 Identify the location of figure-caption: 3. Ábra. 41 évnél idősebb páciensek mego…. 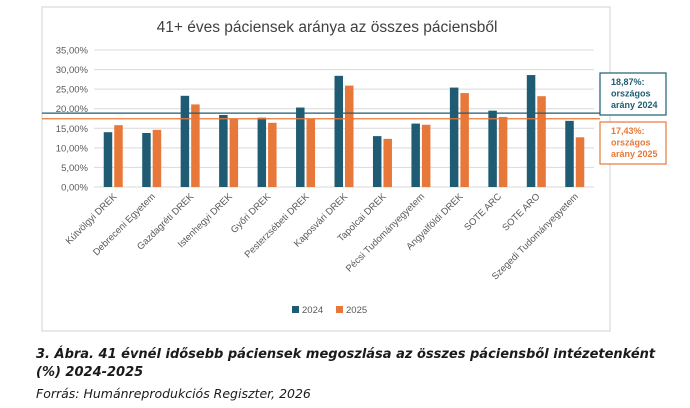
(346, 363).